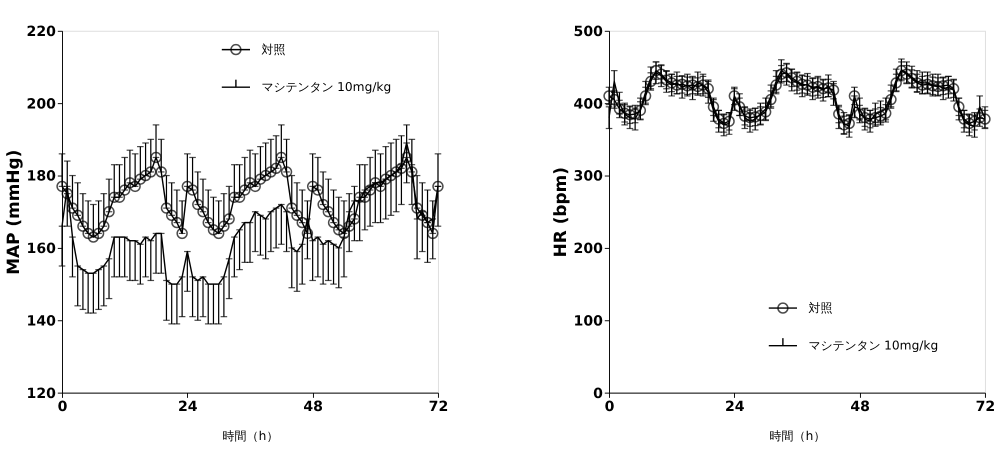 The height and width of the screenshot is (475, 1000). Describe the element at coordinates (589, 104) in the screenshot. I see `y-tick-label: 400` at that location.